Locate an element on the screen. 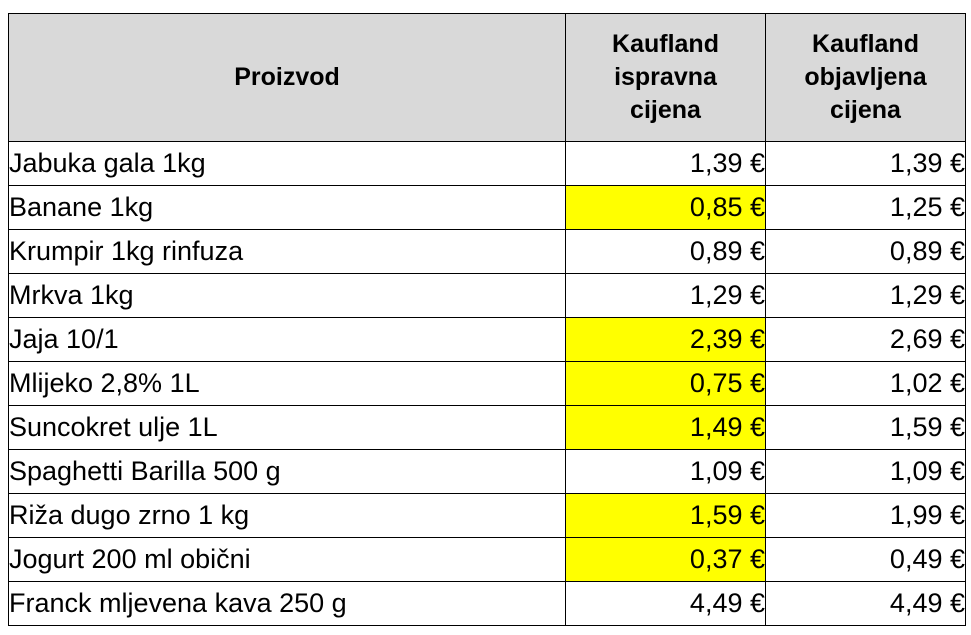 The width and height of the screenshot is (971, 635). product-name-cell: Spaghetti Barilla 500 g is located at coordinates (287, 471).